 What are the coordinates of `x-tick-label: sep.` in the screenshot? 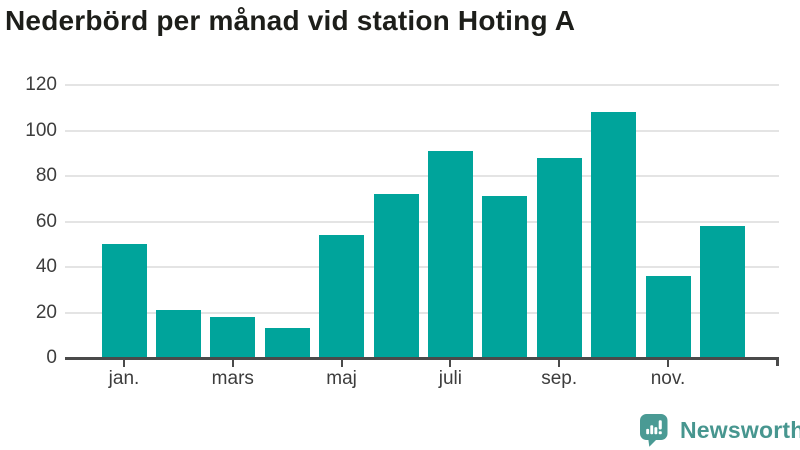 It's located at (559, 378).